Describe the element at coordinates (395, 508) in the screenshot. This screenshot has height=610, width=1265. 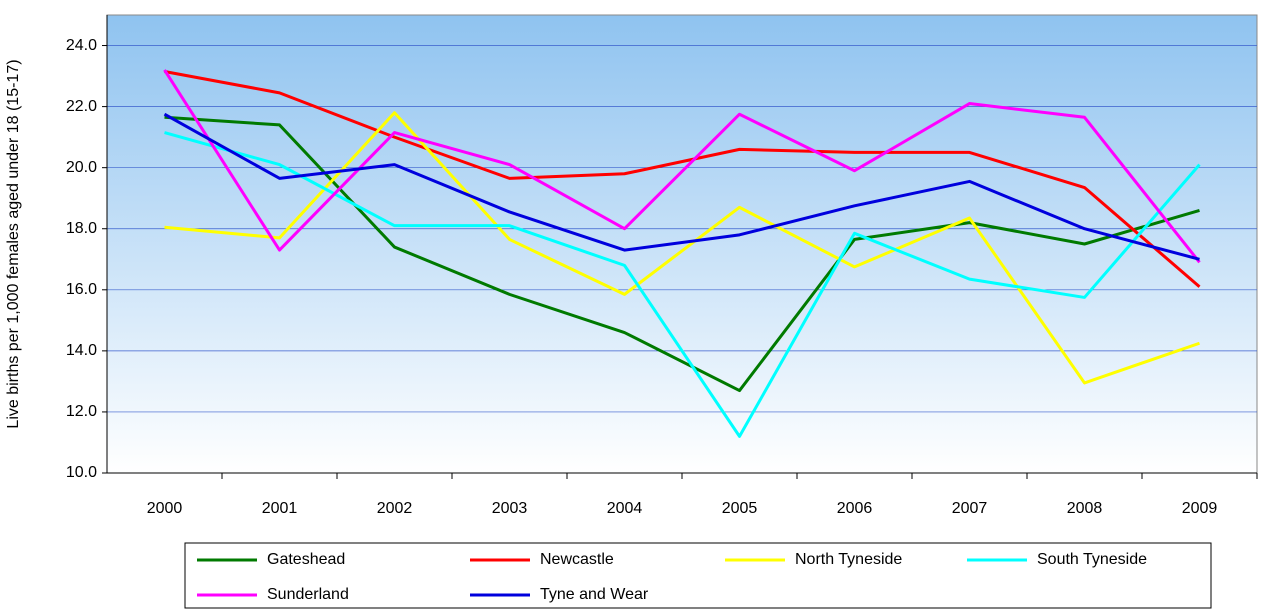
I see `x-tick-label: 2002` at that location.